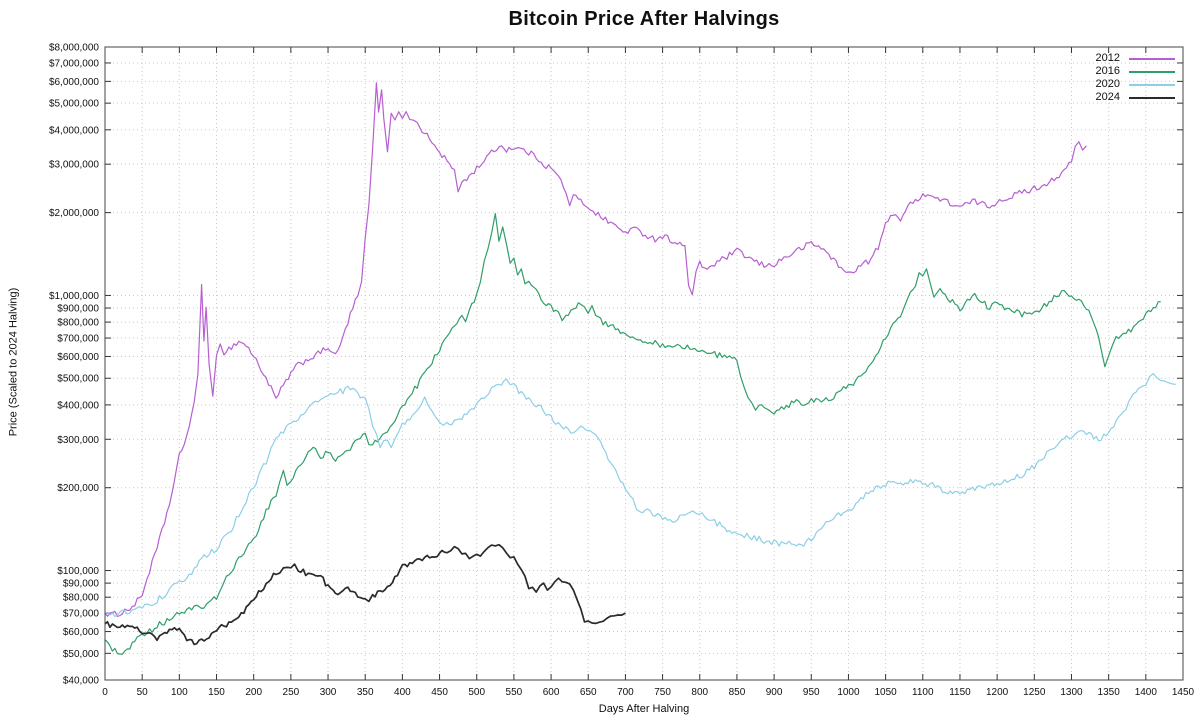  Describe the element at coordinates (74, 63) in the screenshot. I see `y-tick-label: $7,000,000` at that location.